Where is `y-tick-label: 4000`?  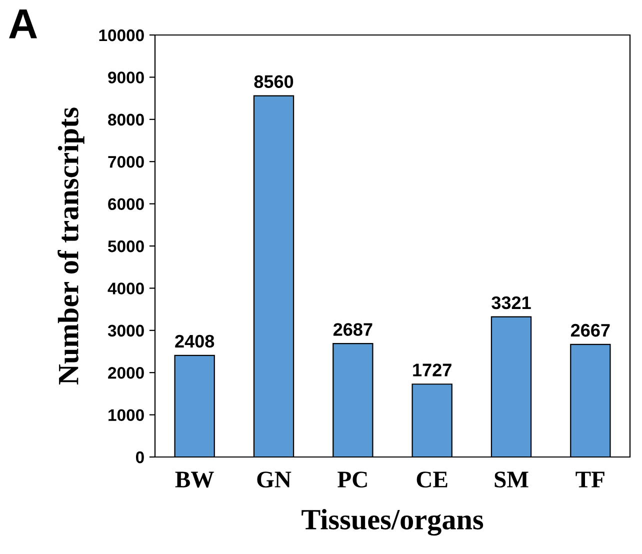
y-tick-label: 4000 is located at coordinates (126, 288).